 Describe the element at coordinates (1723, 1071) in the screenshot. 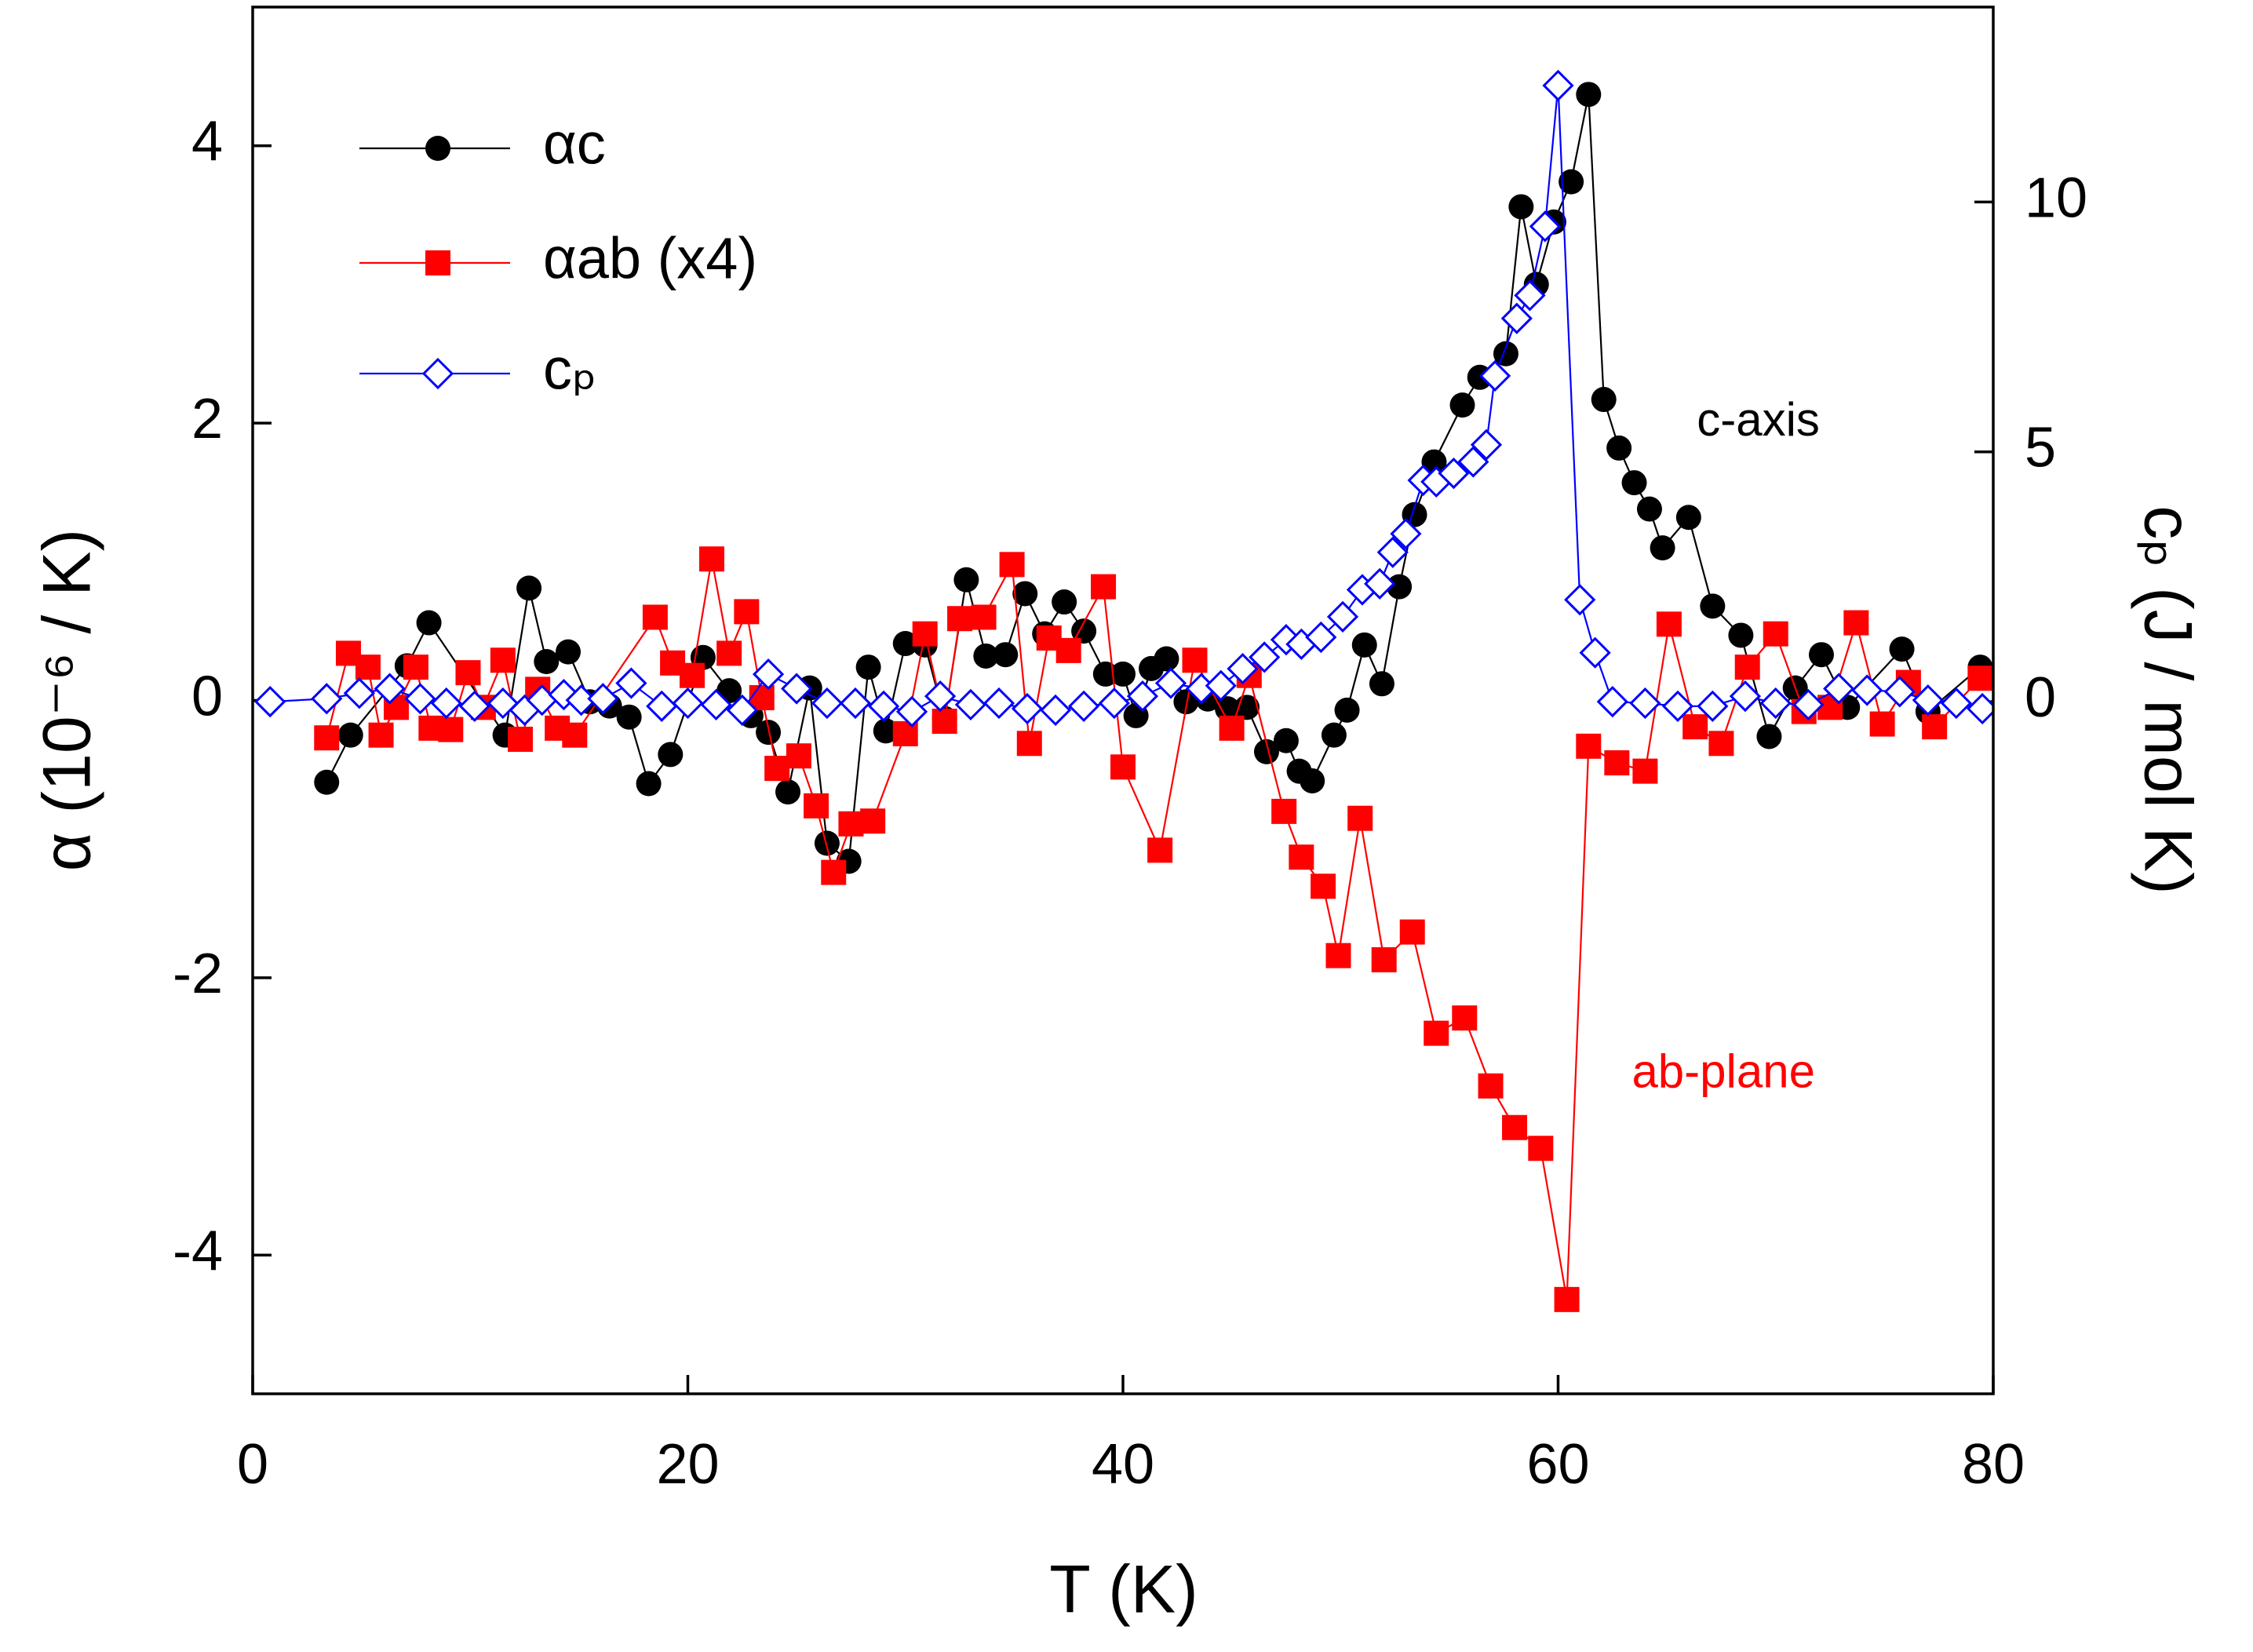

I see `annotation: ab-plane` at that location.